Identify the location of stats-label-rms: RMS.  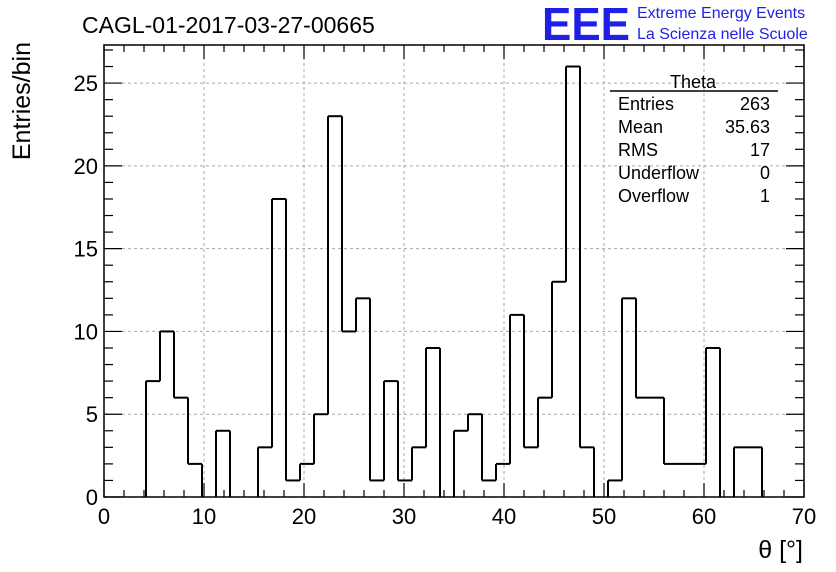
(638, 150).